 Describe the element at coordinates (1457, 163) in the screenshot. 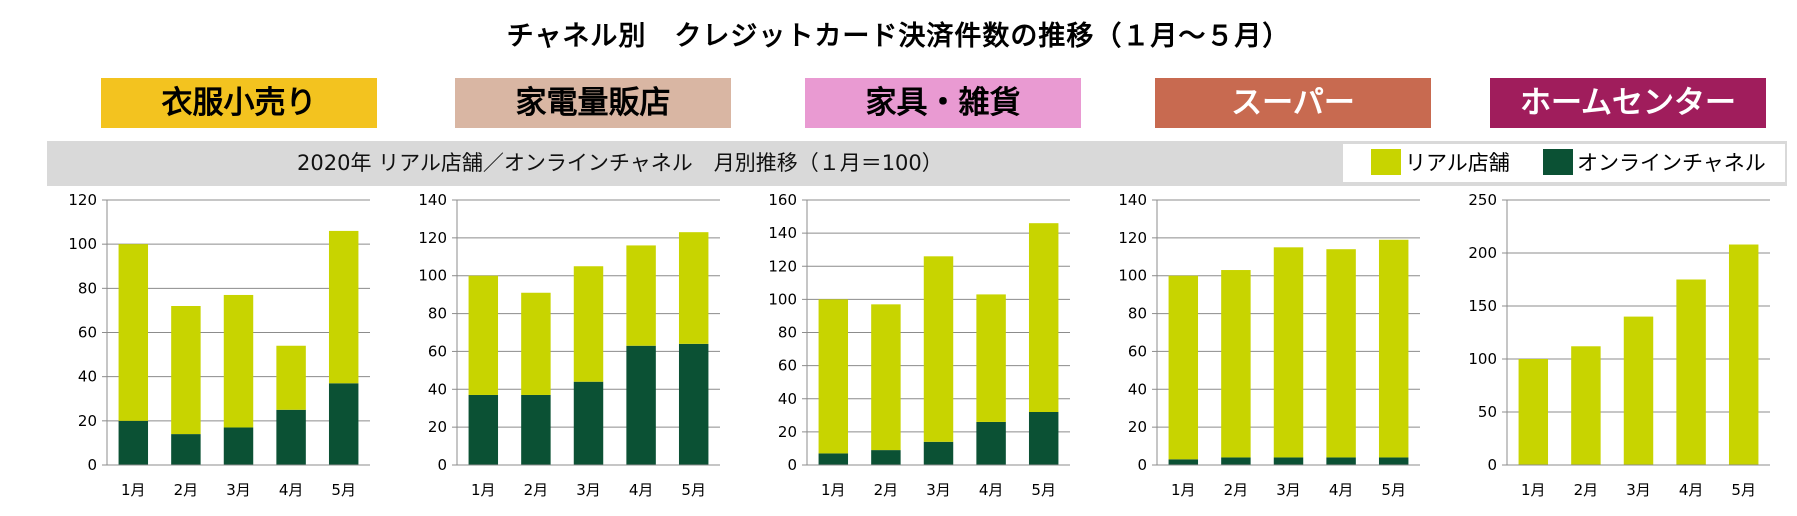

I see `legend-label-real: リアル店舗` at that location.